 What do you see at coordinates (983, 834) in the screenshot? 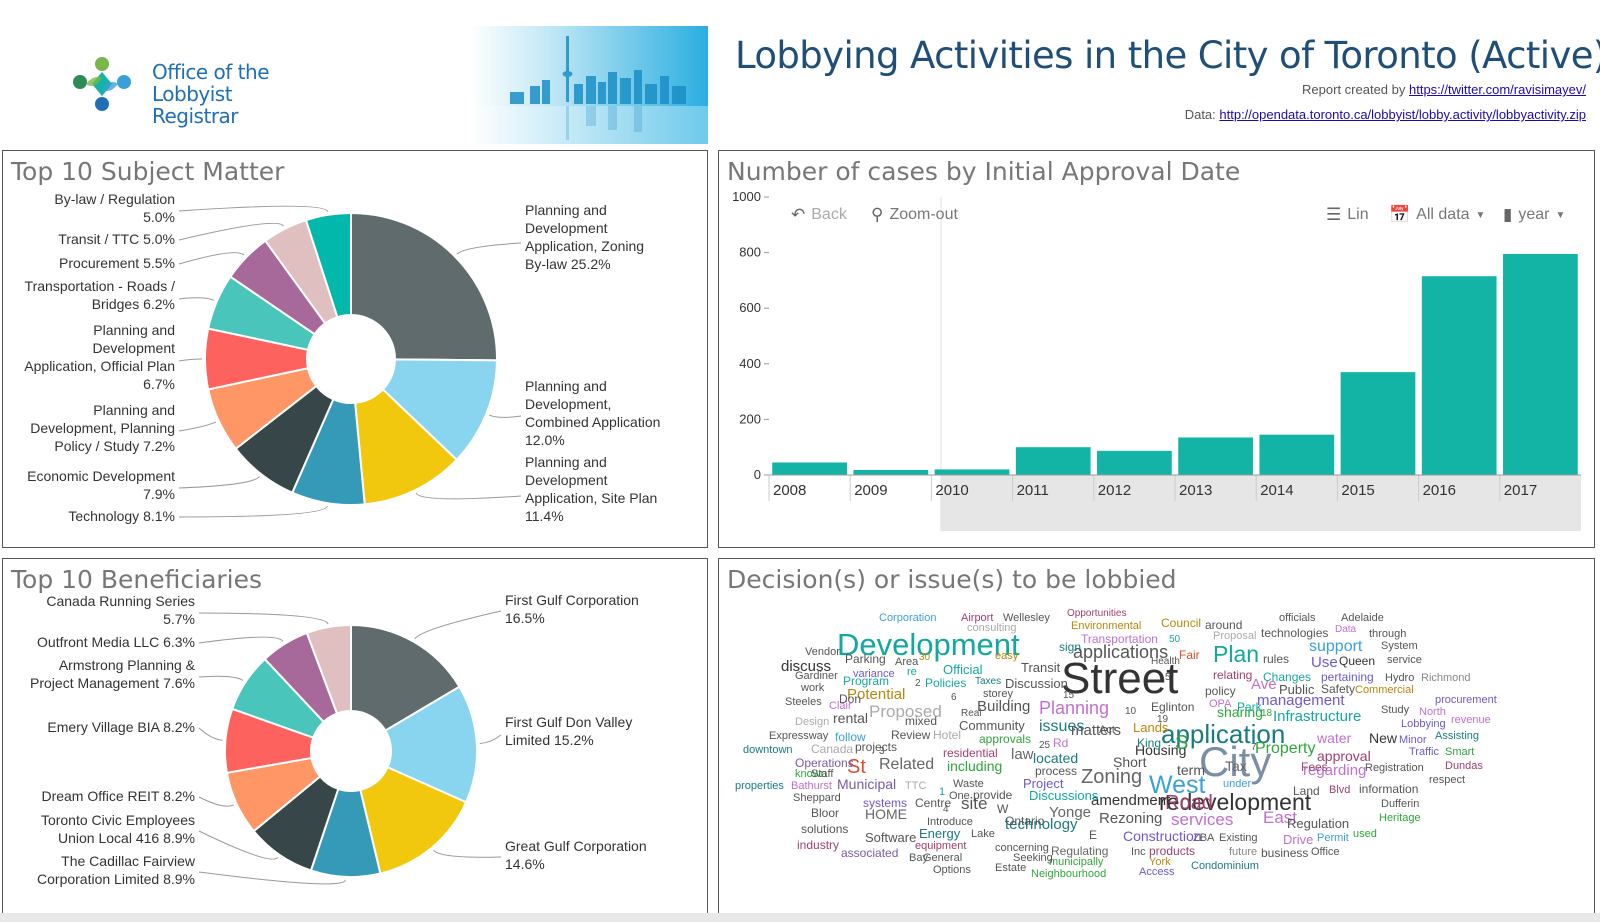
I see `word-cloud-term: Lake` at bounding box center [983, 834].